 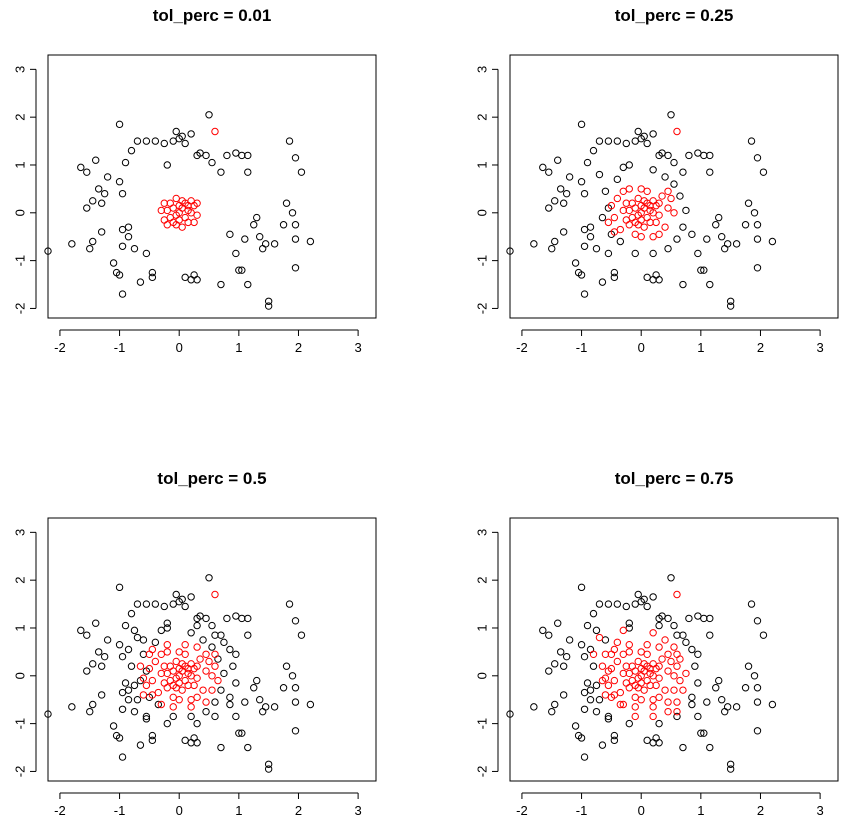 What do you see at coordinates (482, 164) in the screenshot?
I see `y-tick-label: 1` at bounding box center [482, 164].